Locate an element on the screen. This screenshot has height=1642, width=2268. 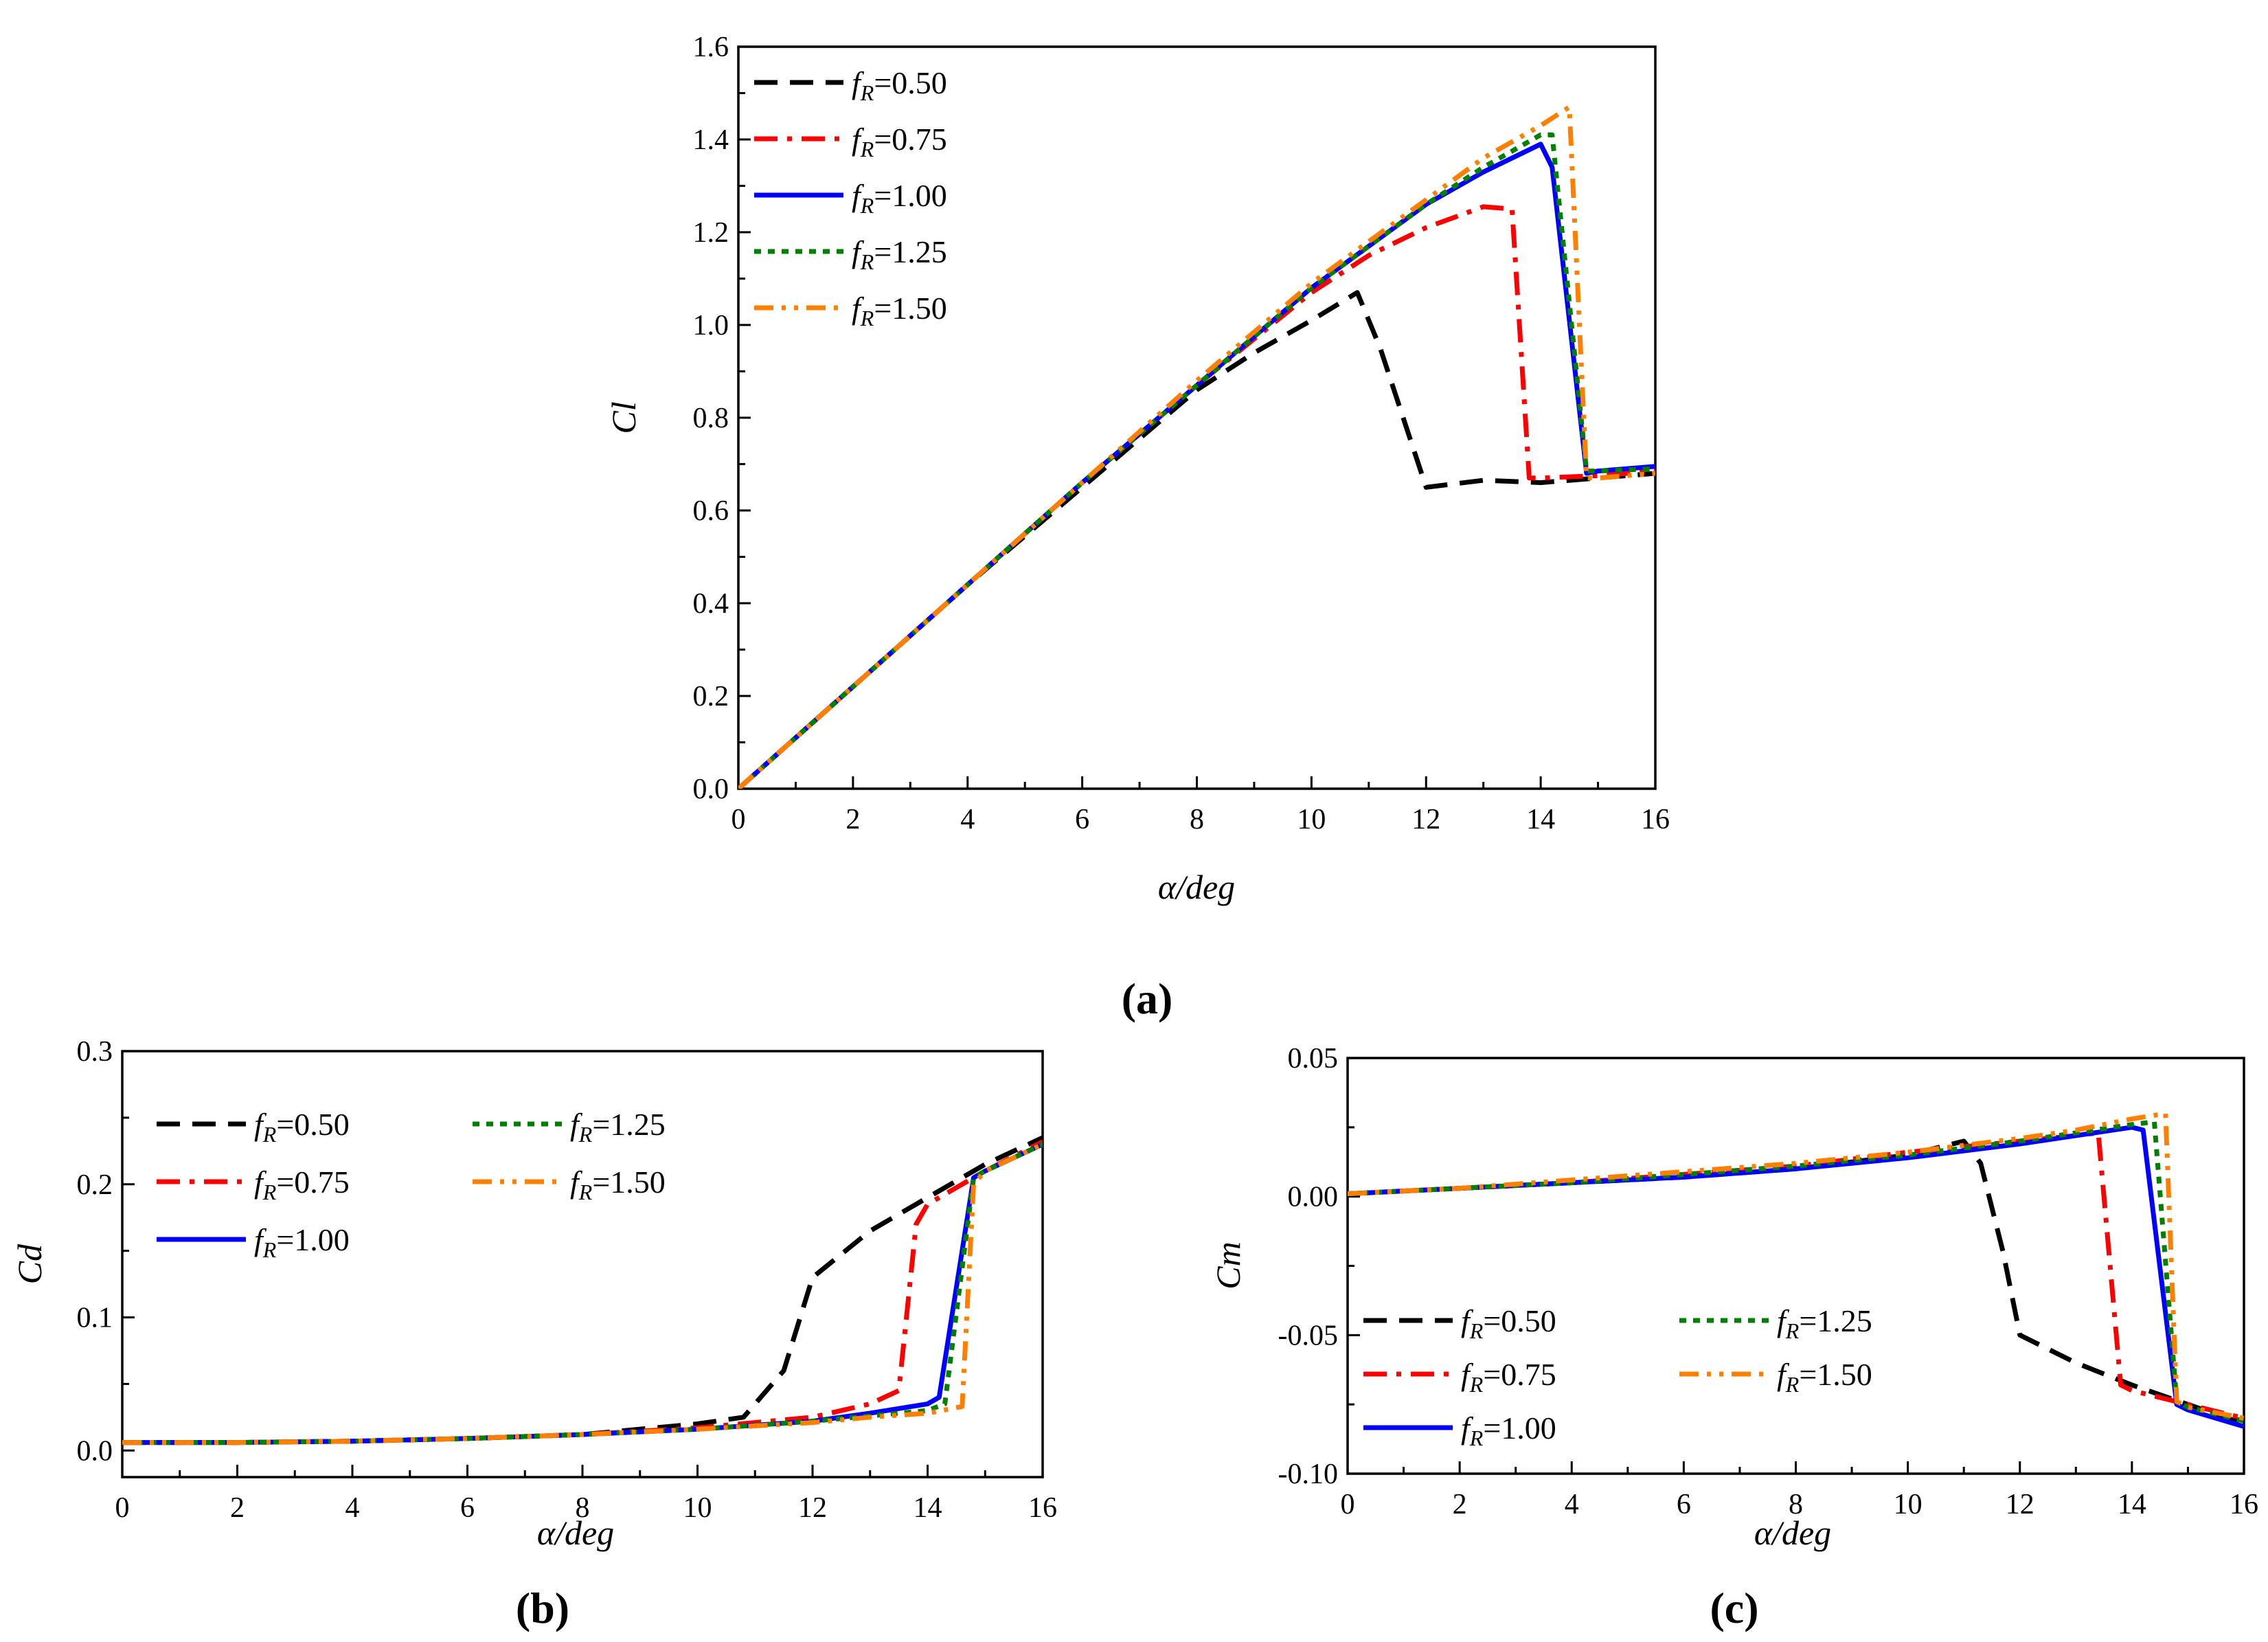
panel-a-y-tick-label: 1.4 is located at coordinates (711, 140).